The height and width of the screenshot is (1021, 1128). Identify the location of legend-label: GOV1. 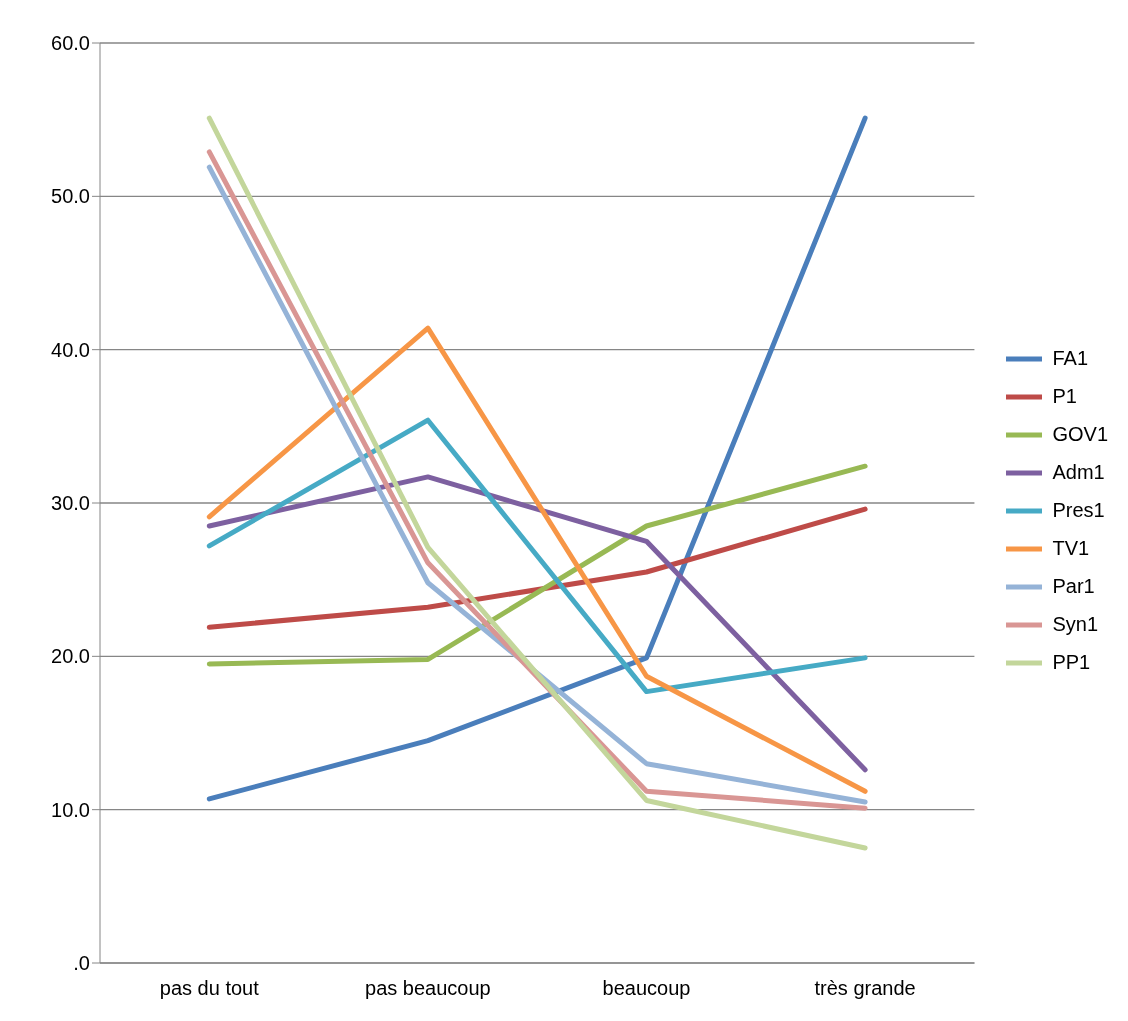
(1080, 434).